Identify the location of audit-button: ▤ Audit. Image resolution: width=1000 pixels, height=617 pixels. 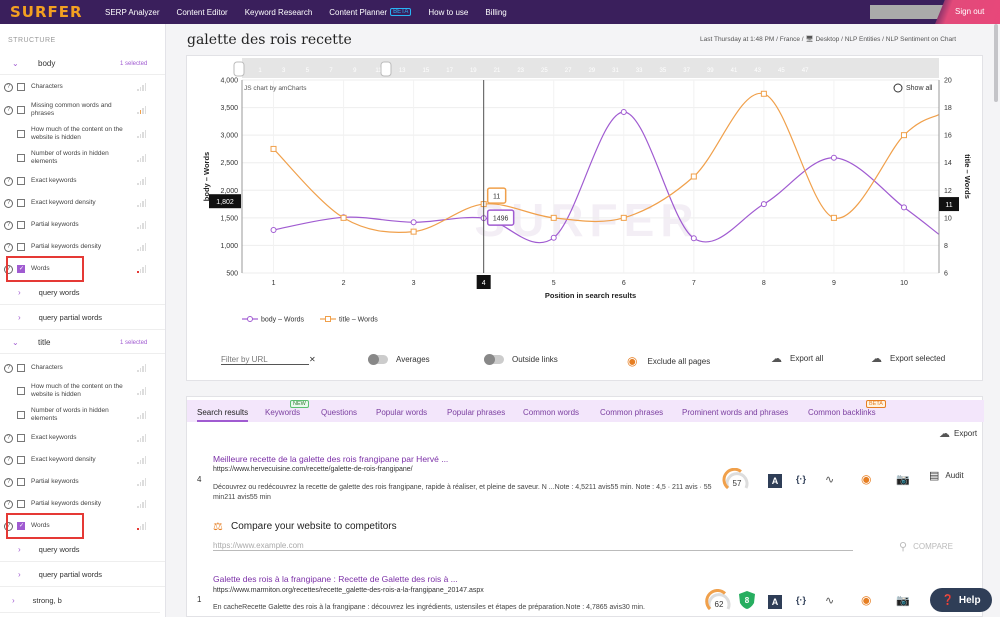
(946, 475).